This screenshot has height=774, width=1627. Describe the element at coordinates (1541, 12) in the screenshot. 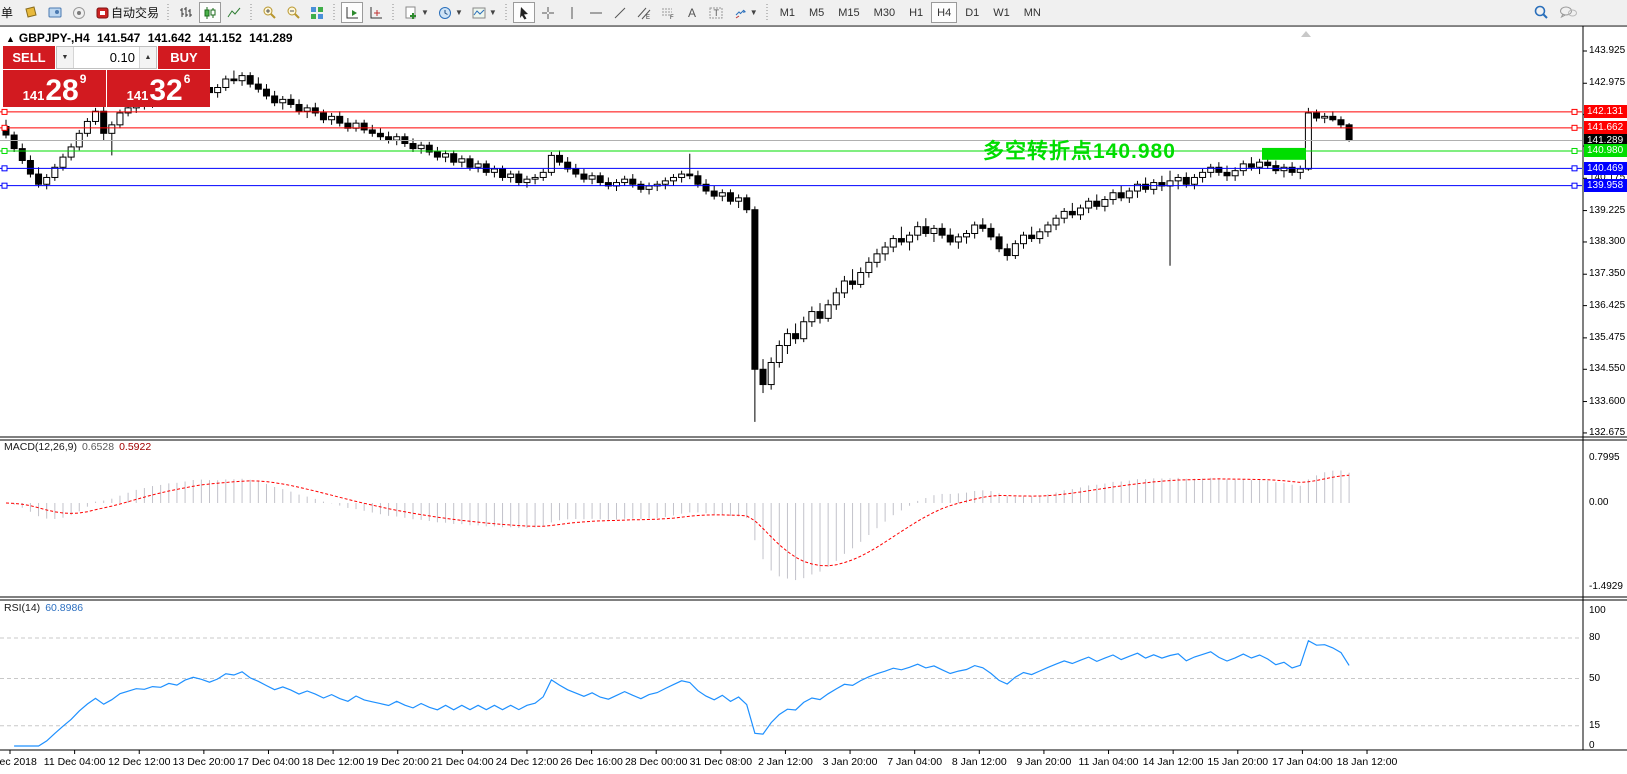

I see `search-button` at that location.